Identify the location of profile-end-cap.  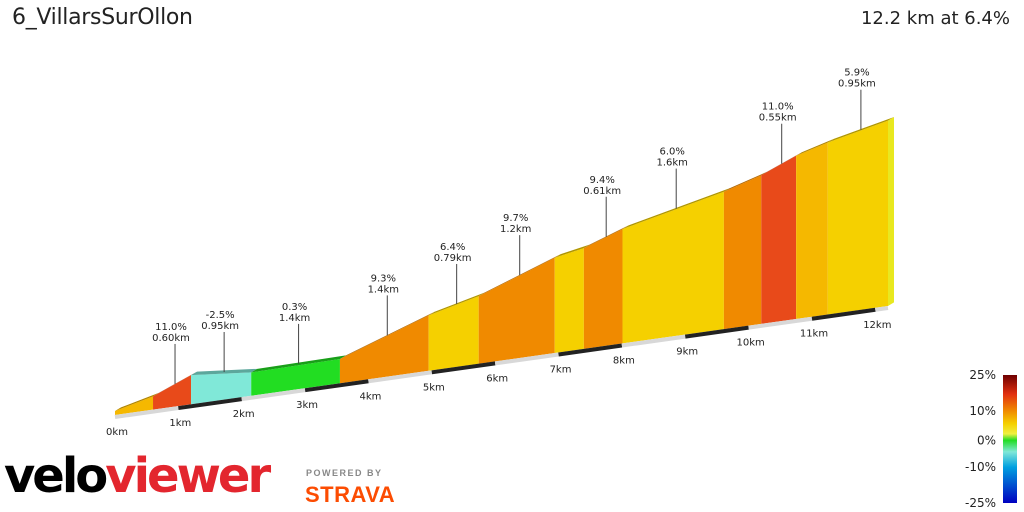
(891, 211).